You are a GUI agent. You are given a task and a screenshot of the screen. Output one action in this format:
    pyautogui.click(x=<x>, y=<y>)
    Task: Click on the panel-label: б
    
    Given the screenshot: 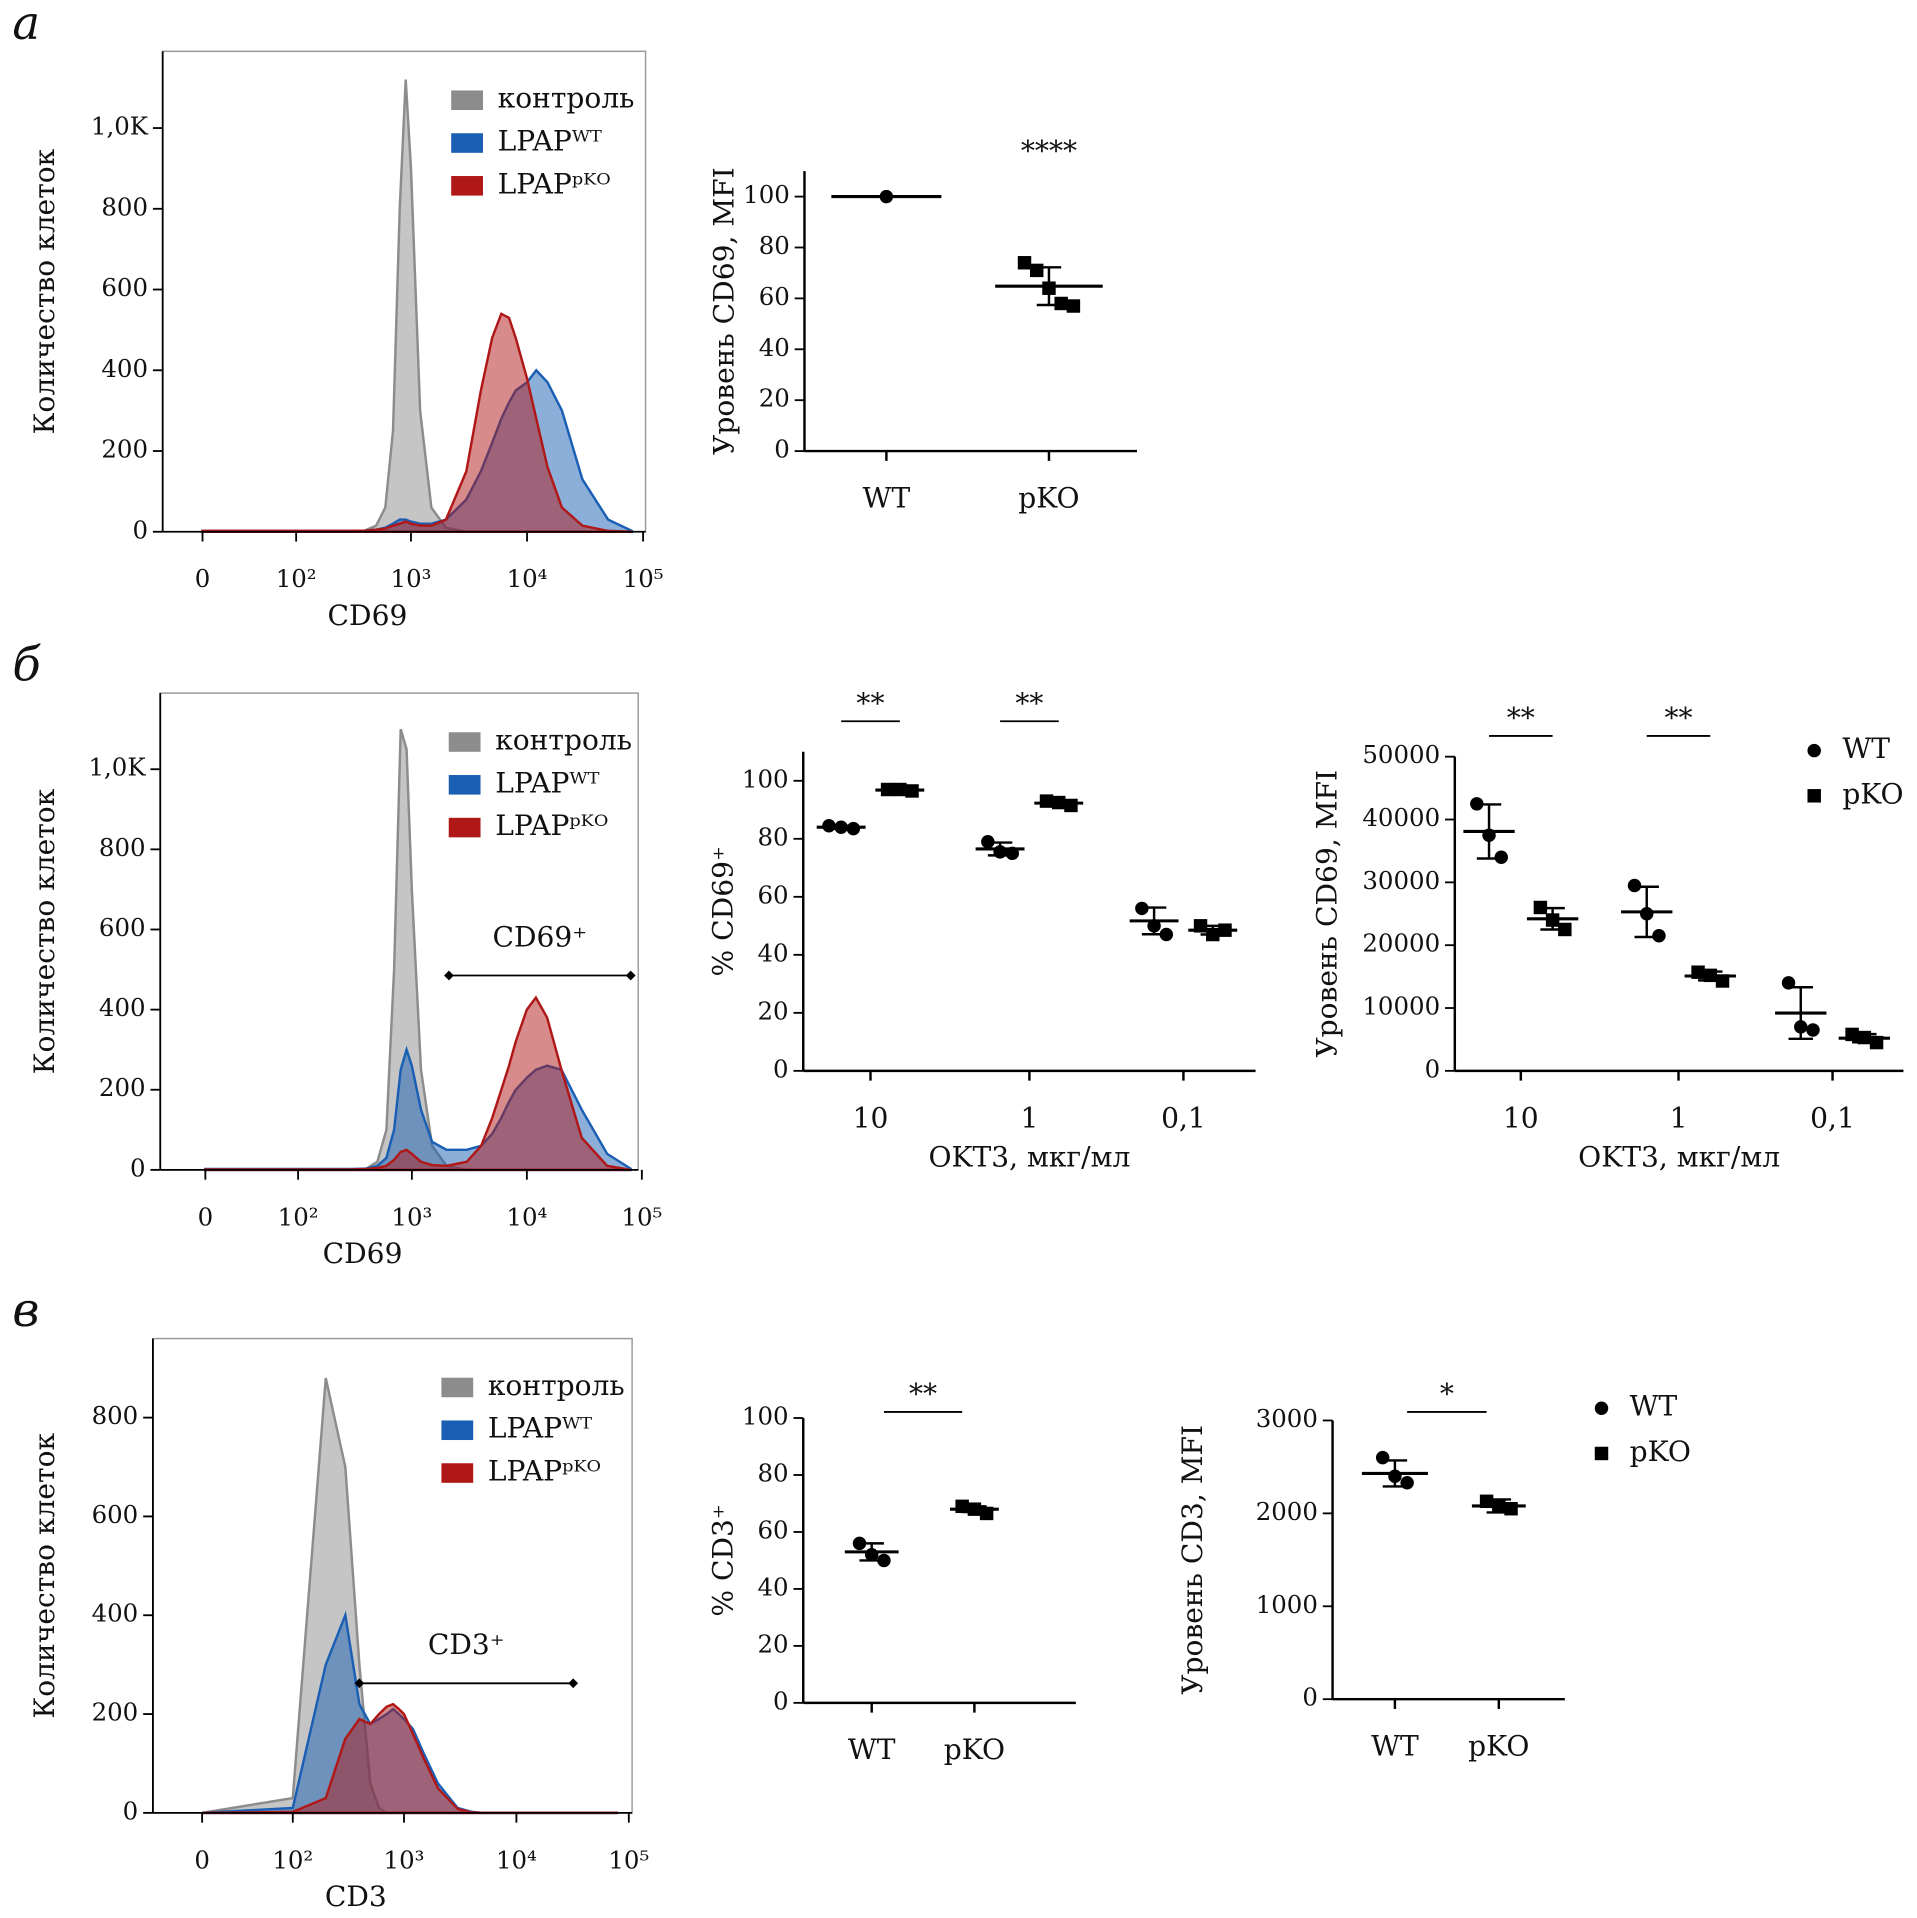 What is the action you would take?
    pyautogui.click(x=26, y=665)
    